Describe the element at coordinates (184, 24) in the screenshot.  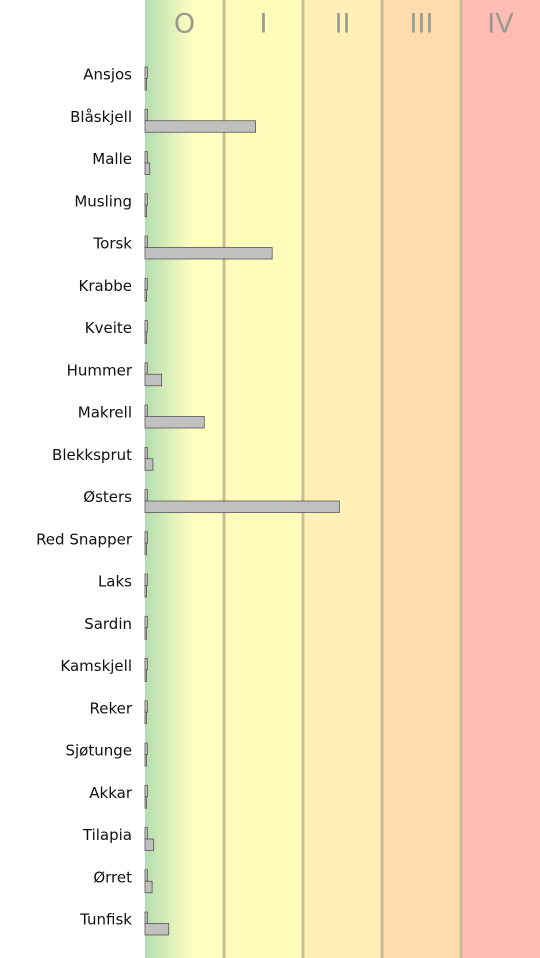
I see `zone-label: O` at that location.